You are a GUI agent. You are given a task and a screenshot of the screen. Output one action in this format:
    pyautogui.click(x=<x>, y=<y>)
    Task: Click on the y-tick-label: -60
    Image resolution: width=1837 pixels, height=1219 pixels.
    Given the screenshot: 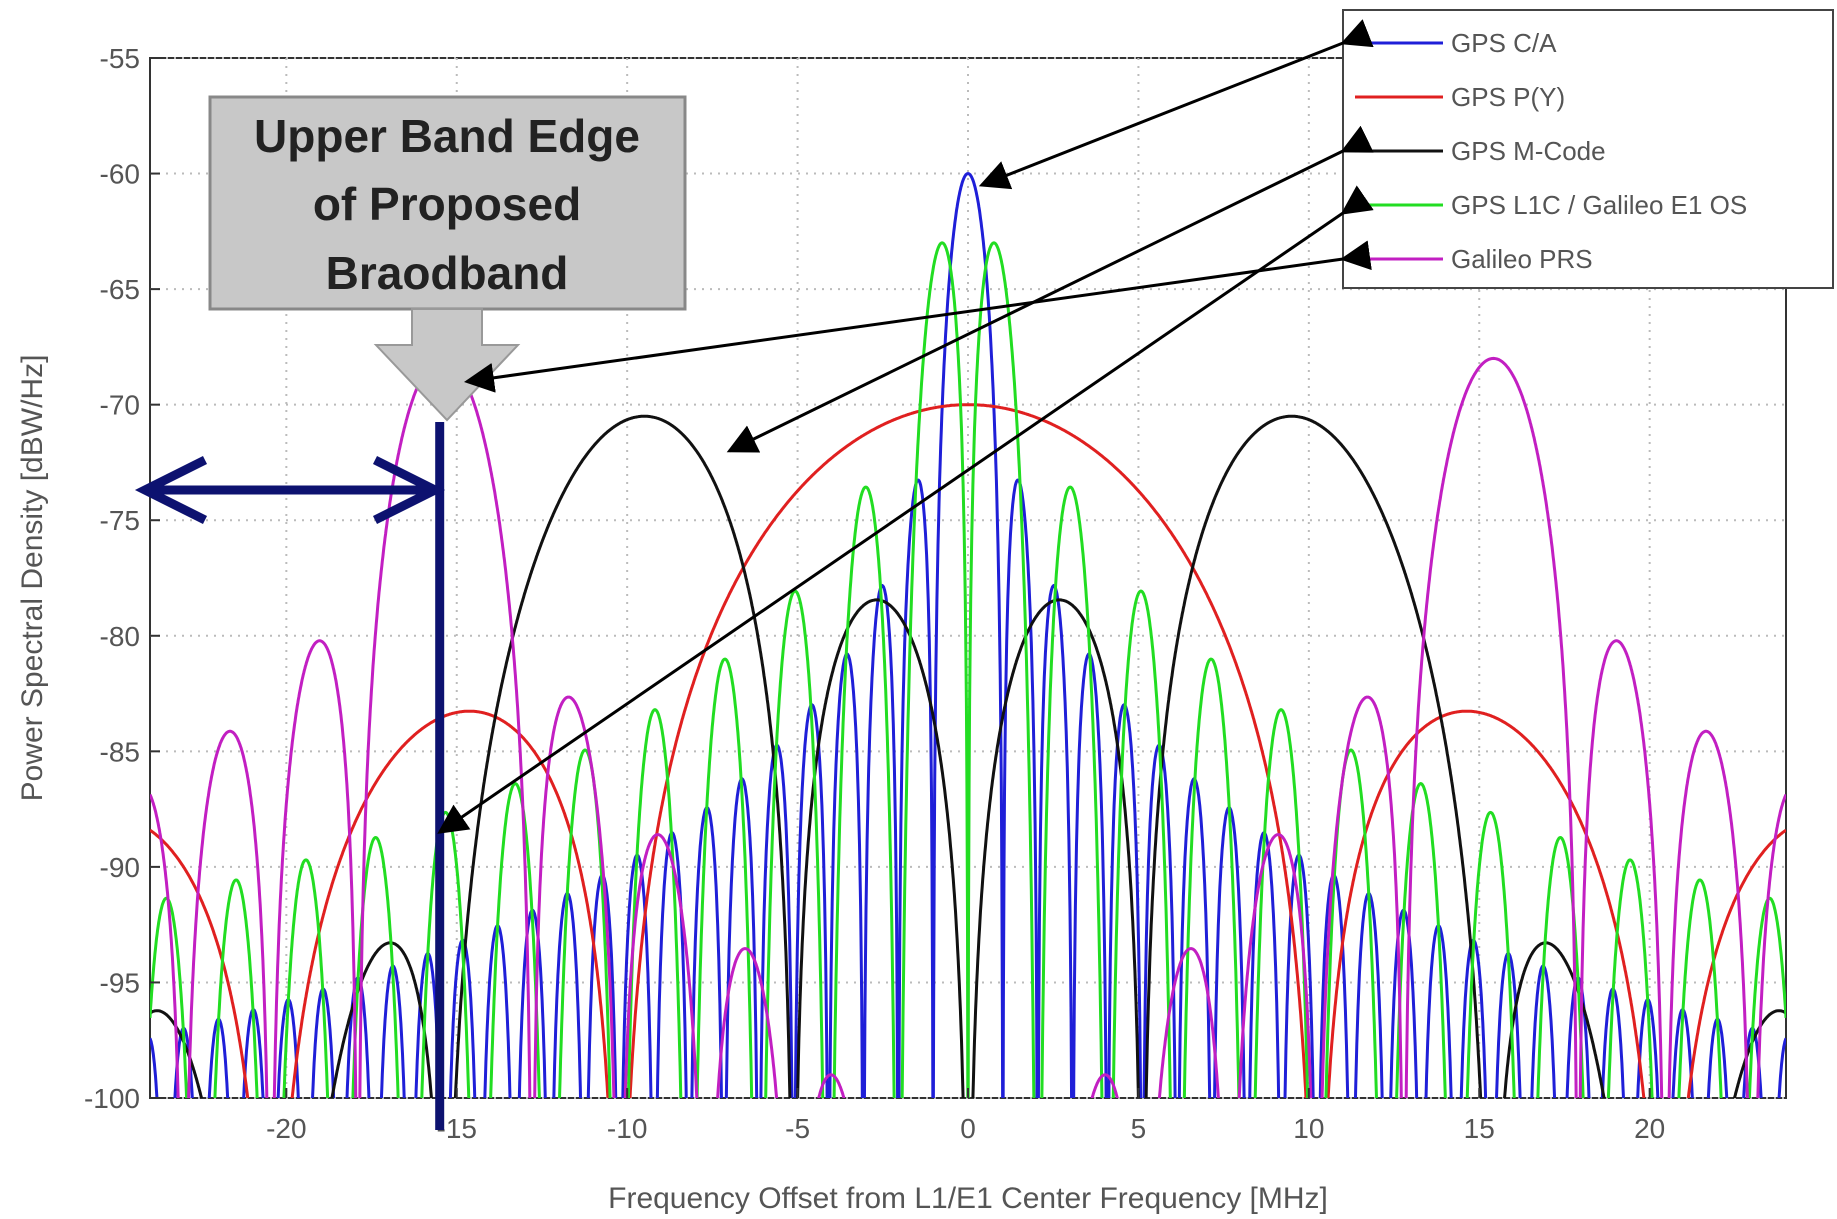 What is the action you would take?
    pyautogui.click(x=120, y=174)
    